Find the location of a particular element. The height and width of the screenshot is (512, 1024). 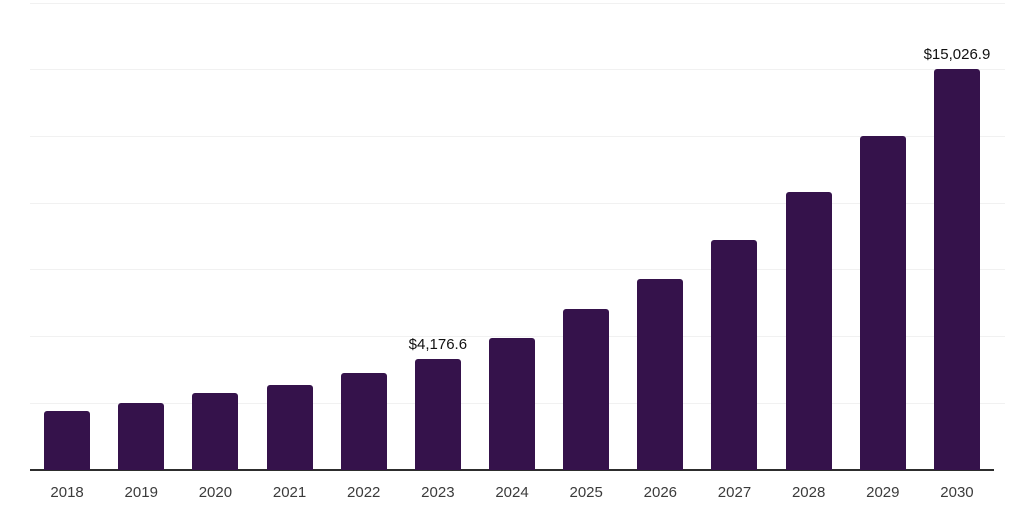

bar-2025 is located at coordinates (586, 389).